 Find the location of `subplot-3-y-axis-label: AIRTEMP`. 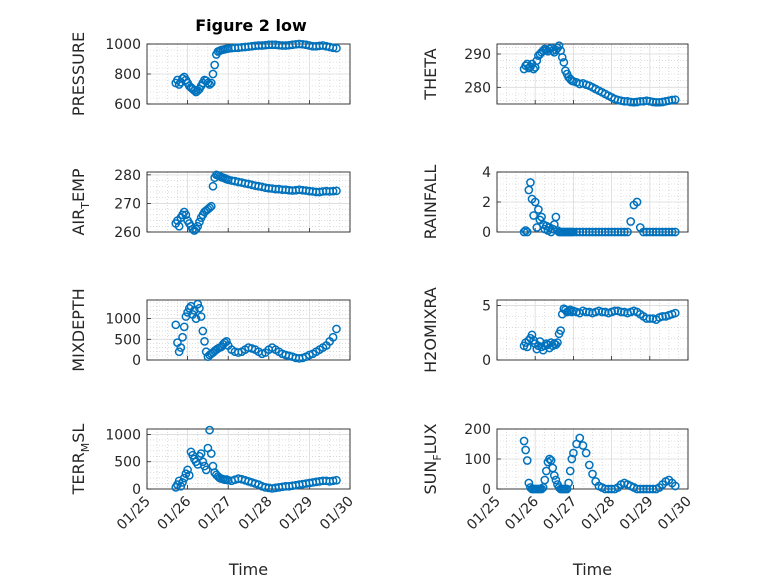

subplot-3-y-axis-label: AIRTEMP is located at coordinates (80, 201).